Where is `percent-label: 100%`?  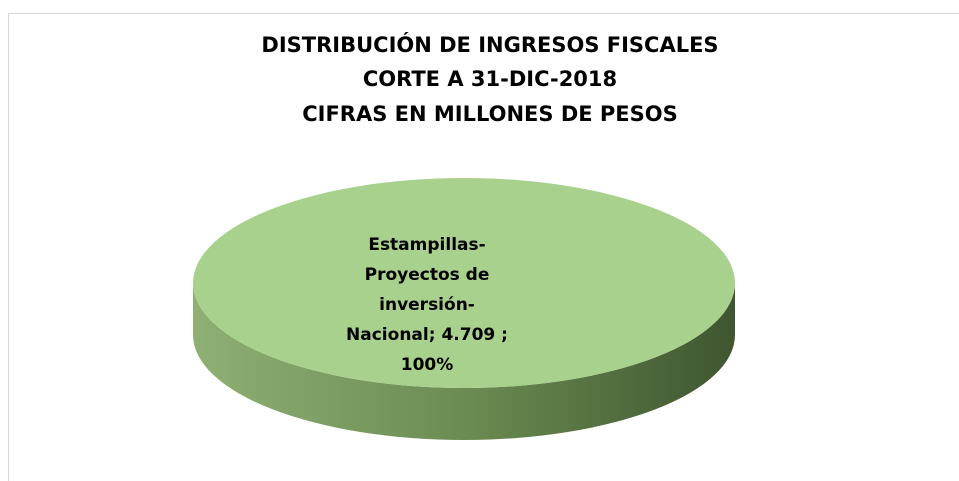 percent-label: 100% is located at coordinates (427, 365).